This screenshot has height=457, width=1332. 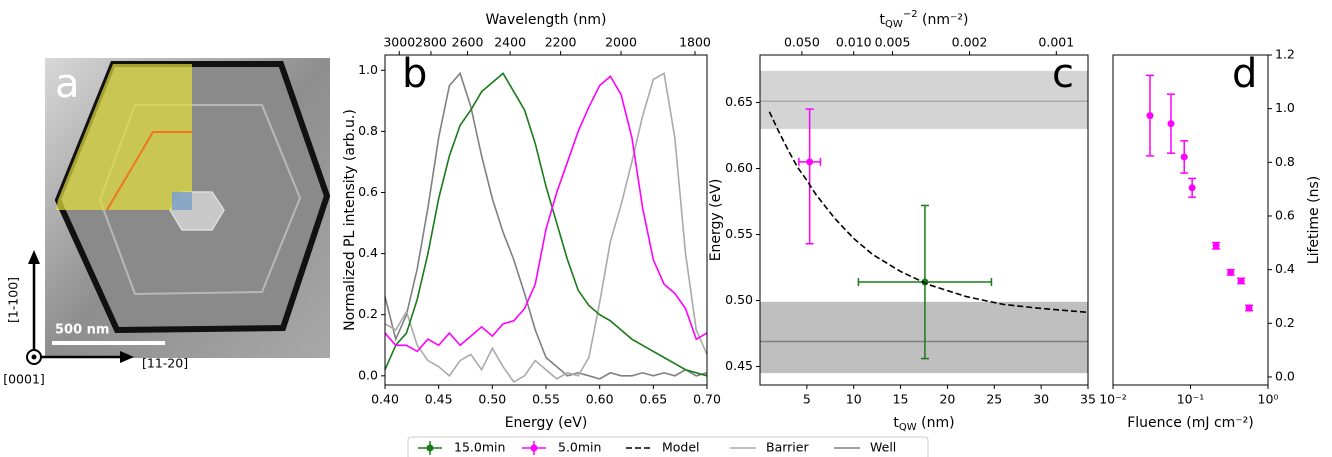 What do you see at coordinates (936, 423) in the screenshot?
I see `label-rest: (nm)` at bounding box center [936, 423].